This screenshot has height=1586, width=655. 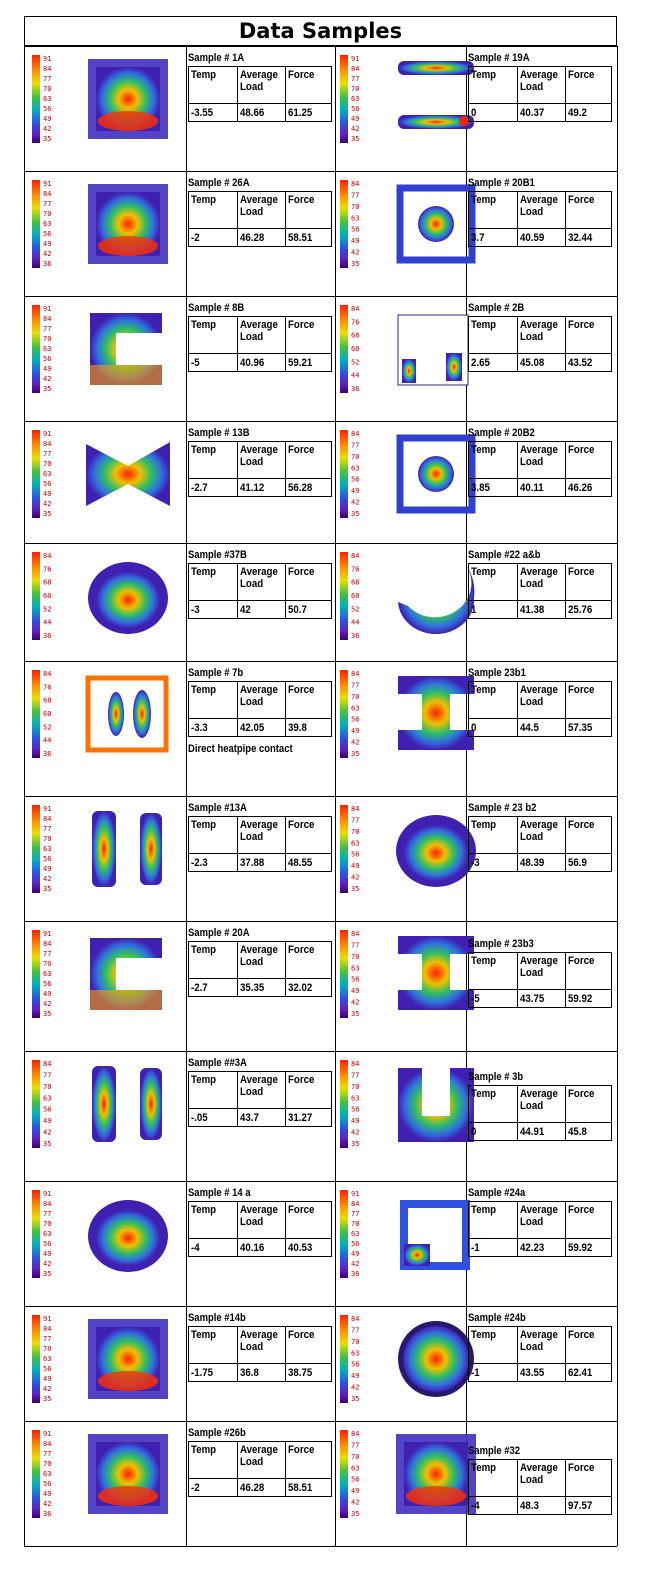 What do you see at coordinates (542, 1247) in the screenshot?
I see `average-load-value: 42.23` at bounding box center [542, 1247].